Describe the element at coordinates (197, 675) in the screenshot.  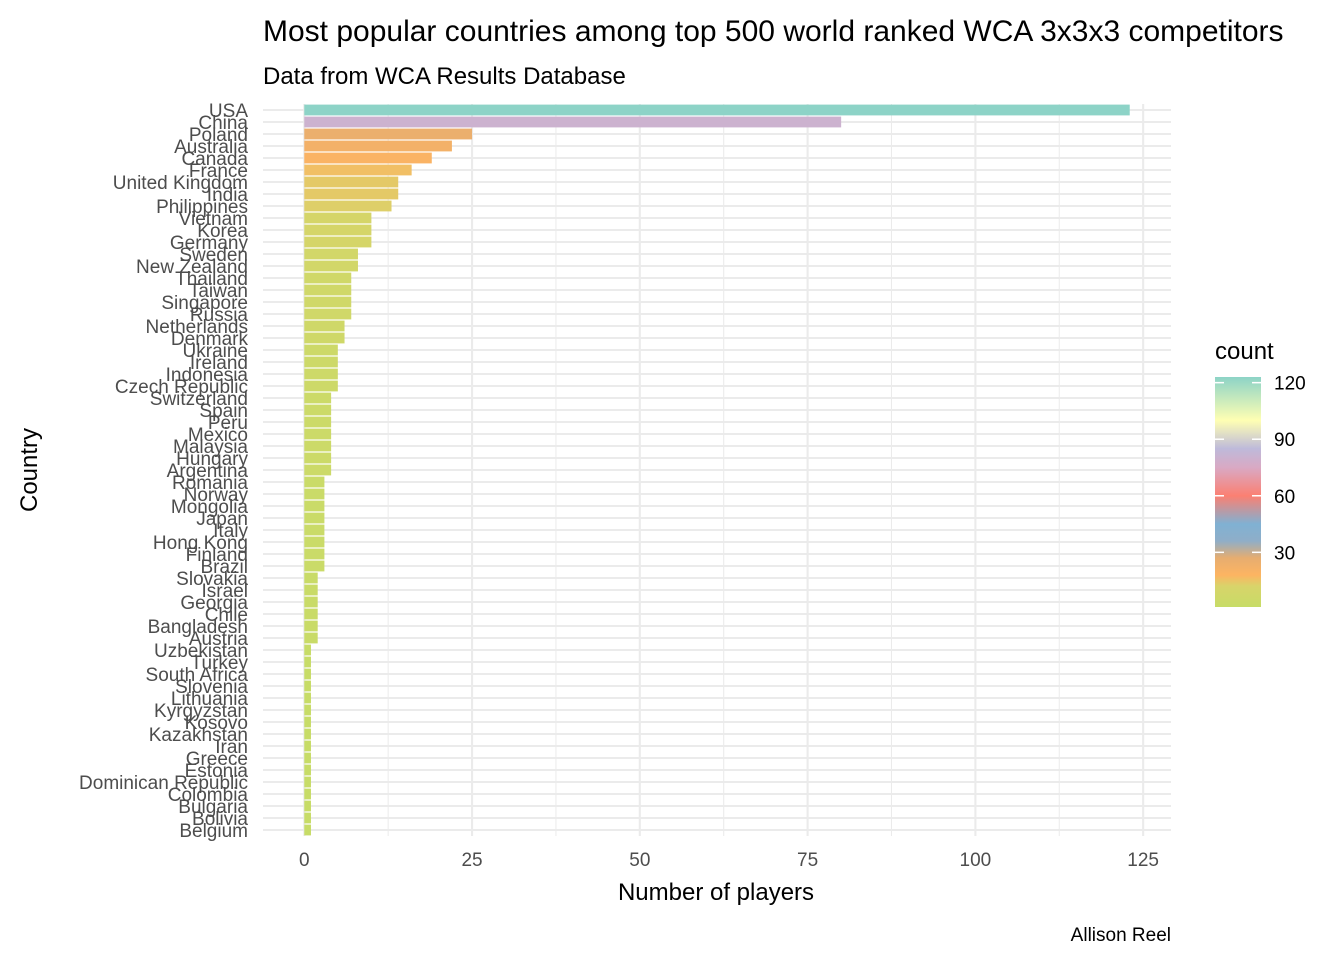
I see `y-tick-label: South Africa` at that location.